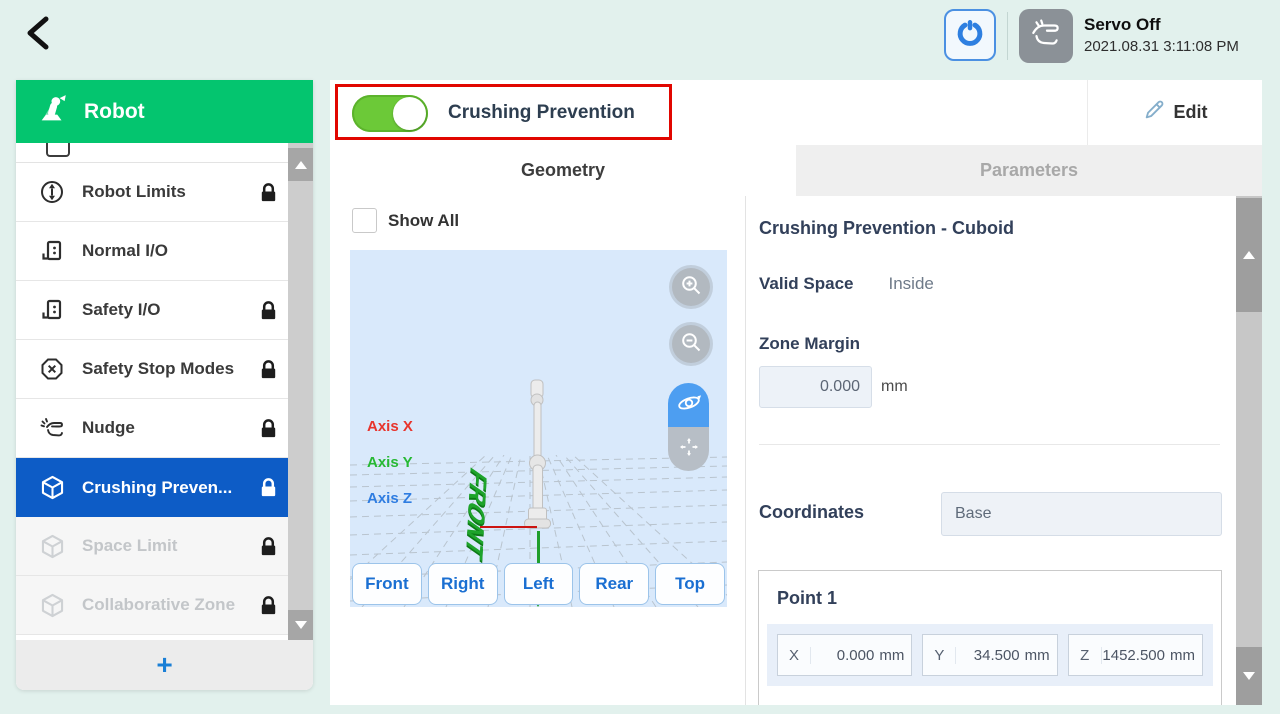 This screenshot has height=714, width=1280. What do you see at coordinates (538, 531) in the screenshot?
I see `floor-grid` at bounding box center [538, 531].